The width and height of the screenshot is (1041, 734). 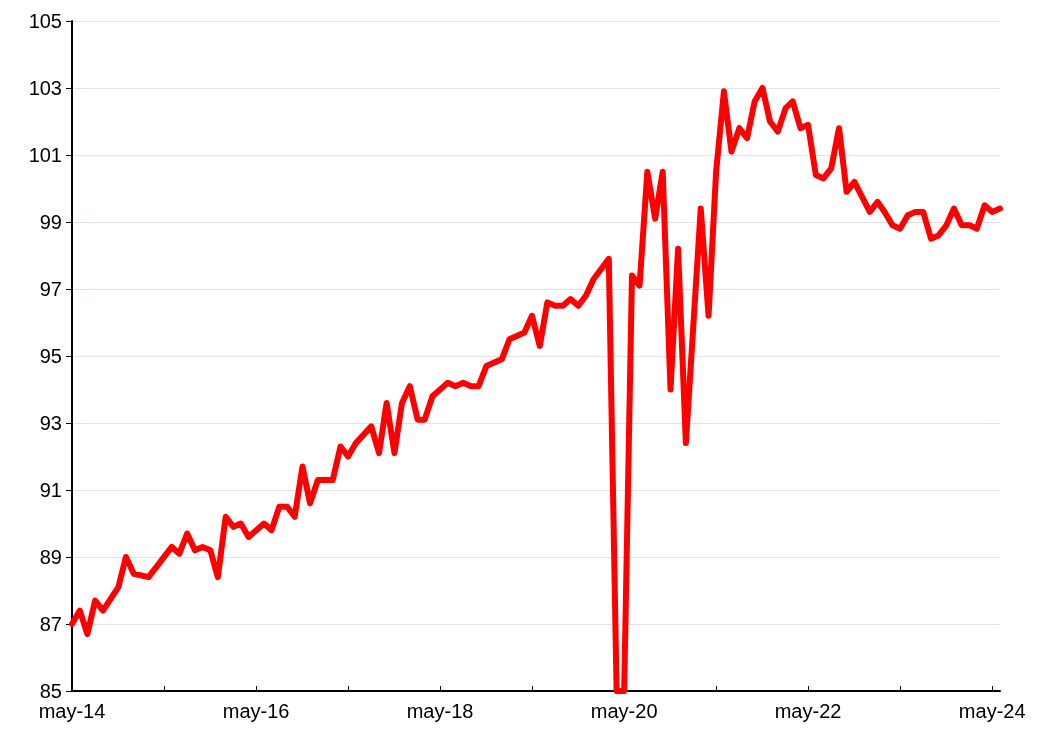 I want to click on x-tick-label: may-14, so click(x=72, y=711).